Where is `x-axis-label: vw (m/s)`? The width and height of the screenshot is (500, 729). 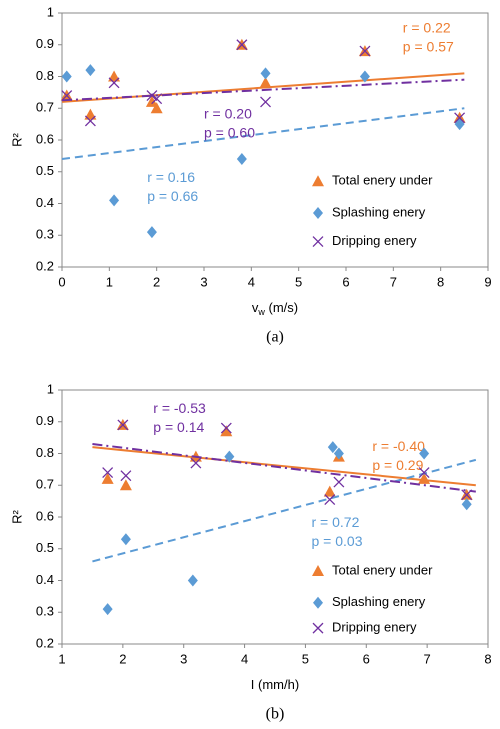
x-axis-label: vw (m/s) is located at coordinates (275, 308).